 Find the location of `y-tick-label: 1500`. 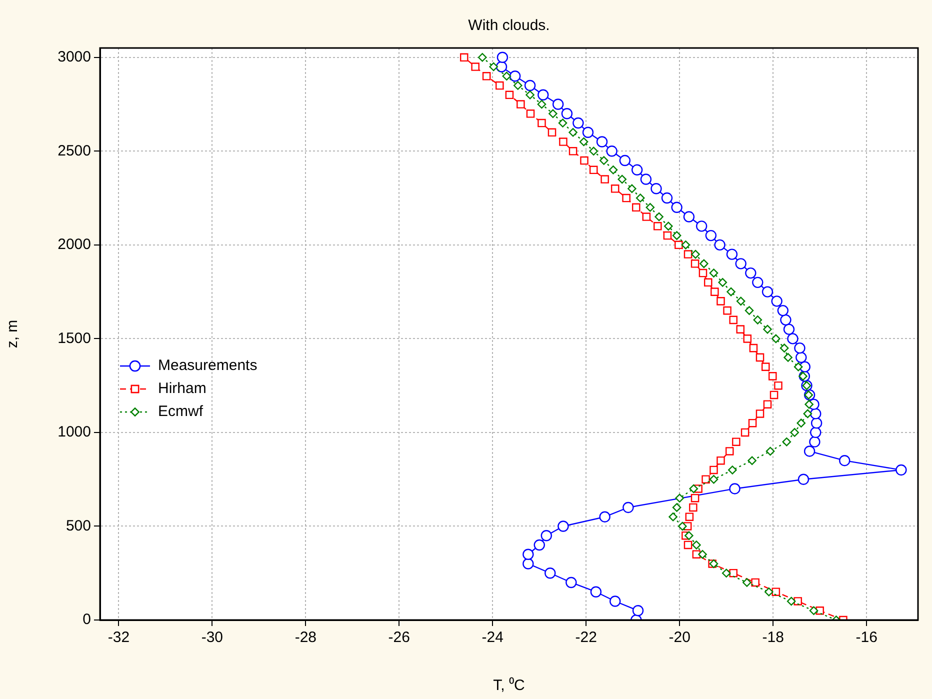

y-tick-label: 1500 is located at coordinates (74, 338).